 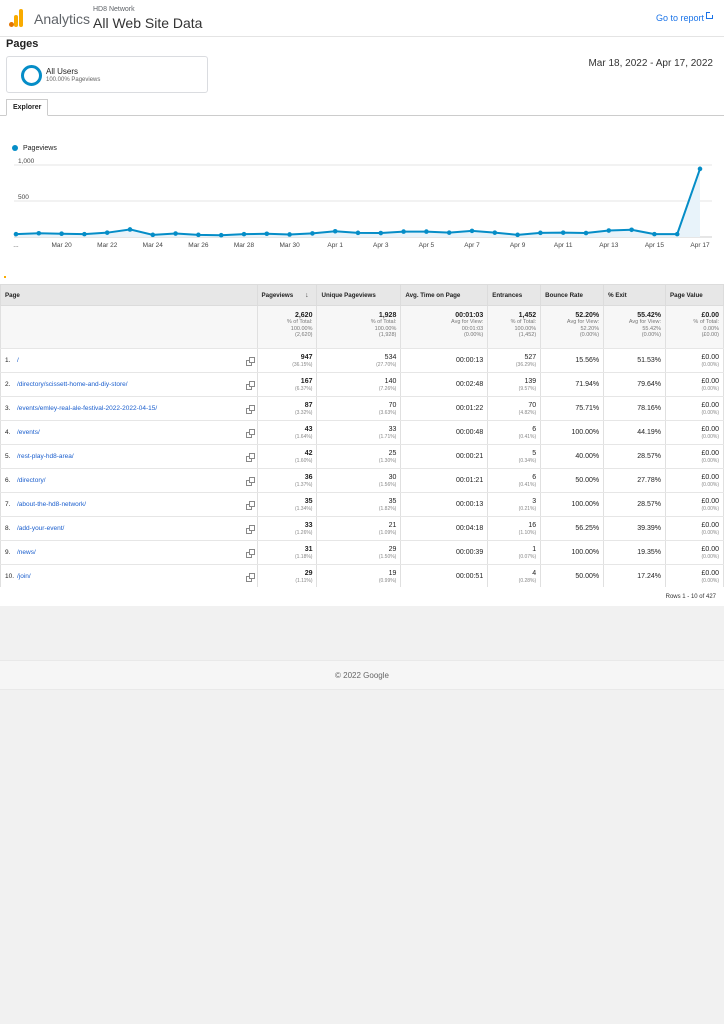 I want to click on x-tick-label: Mar 26, so click(x=198, y=245).